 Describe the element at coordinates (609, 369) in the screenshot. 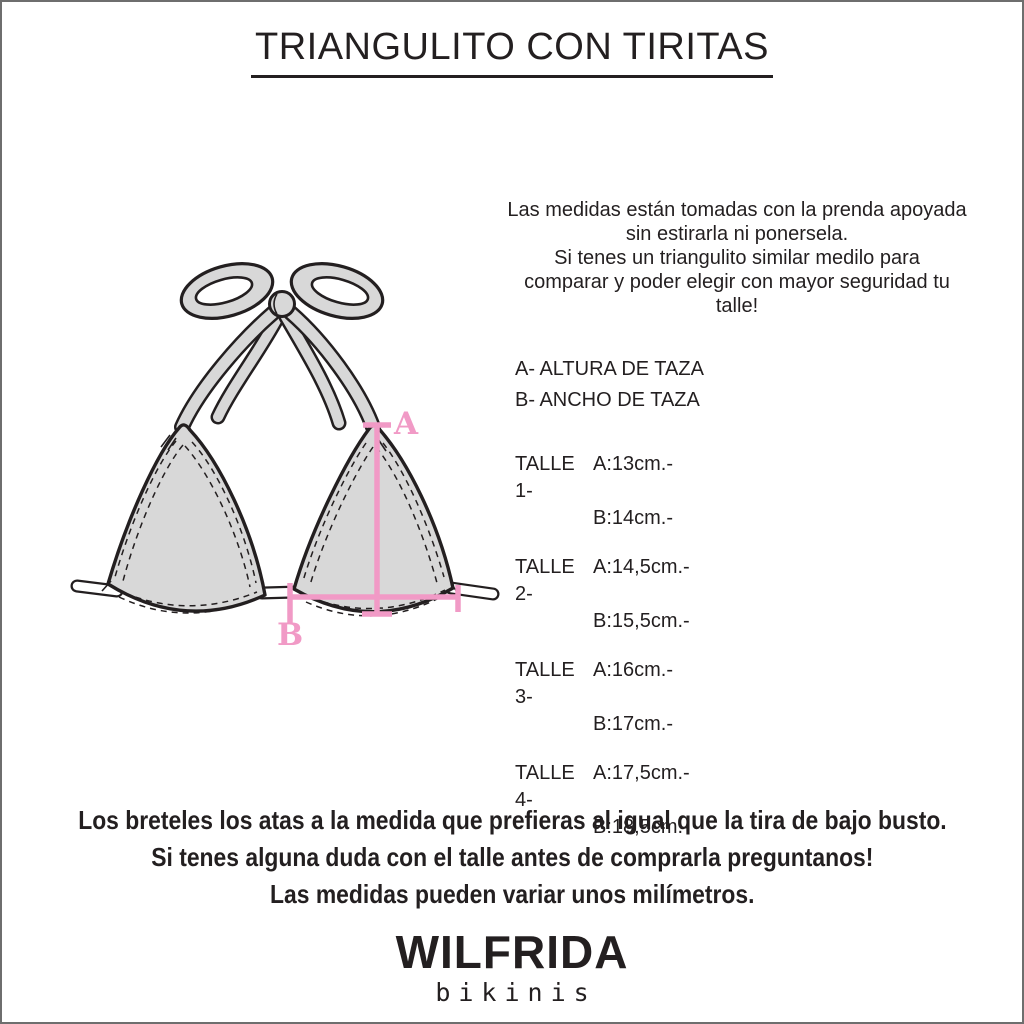

I see `legend-a: A- ALTURA DE TAZA` at that location.